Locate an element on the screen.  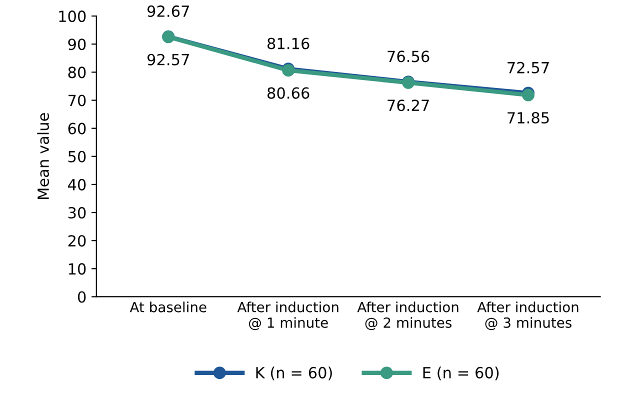
y-tick-label: 0 is located at coordinates (82, 297).